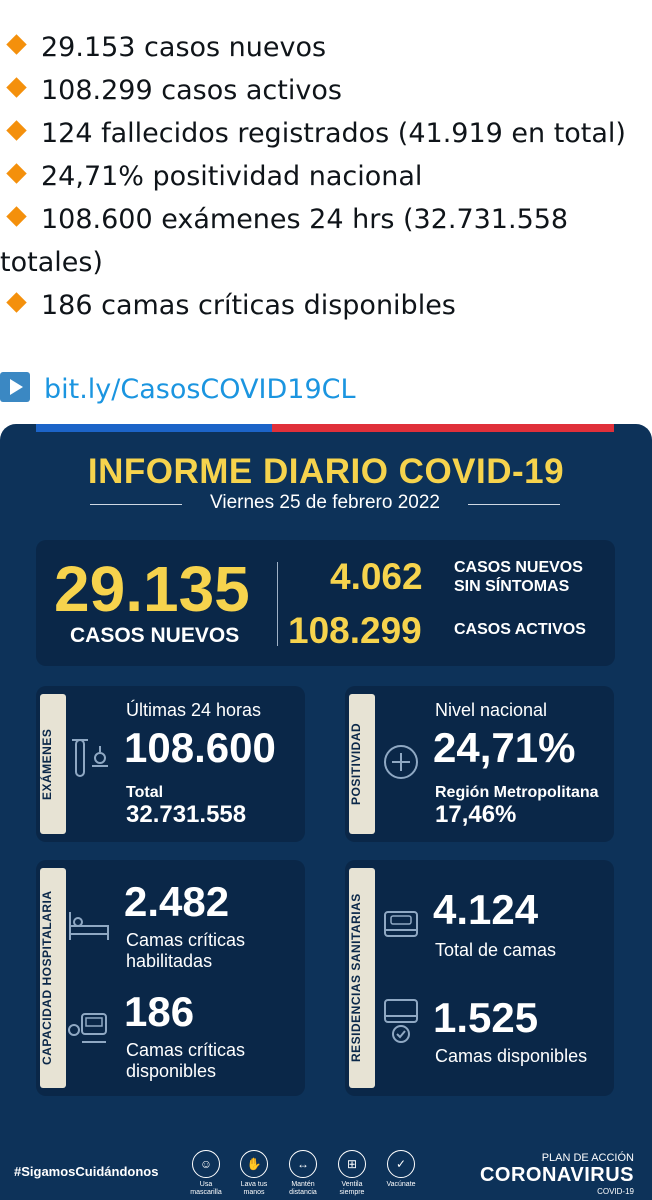 Image resolution: width=652 pixels, height=1200 pixels. What do you see at coordinates (401, 762) in the screenshot?
I see `plus-circle-icon` at bounding box center [401, 762].